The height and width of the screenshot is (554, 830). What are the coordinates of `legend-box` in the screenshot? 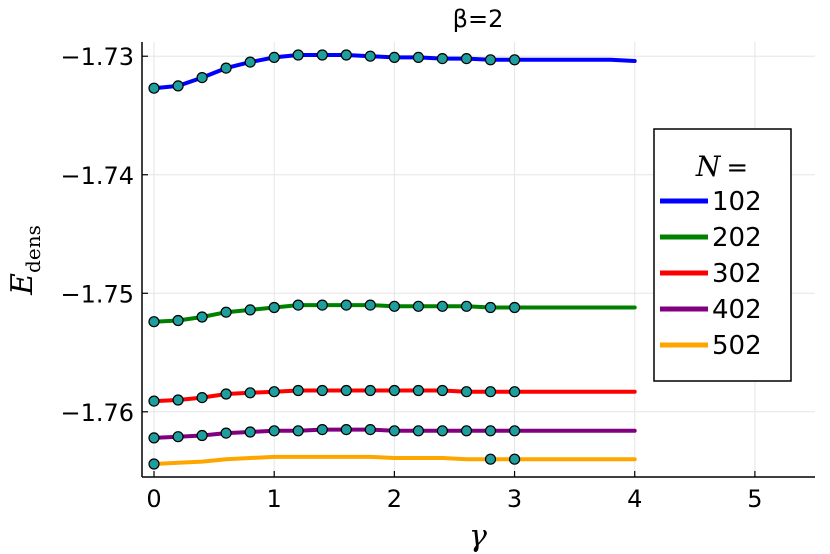 It's located at (722, 255).